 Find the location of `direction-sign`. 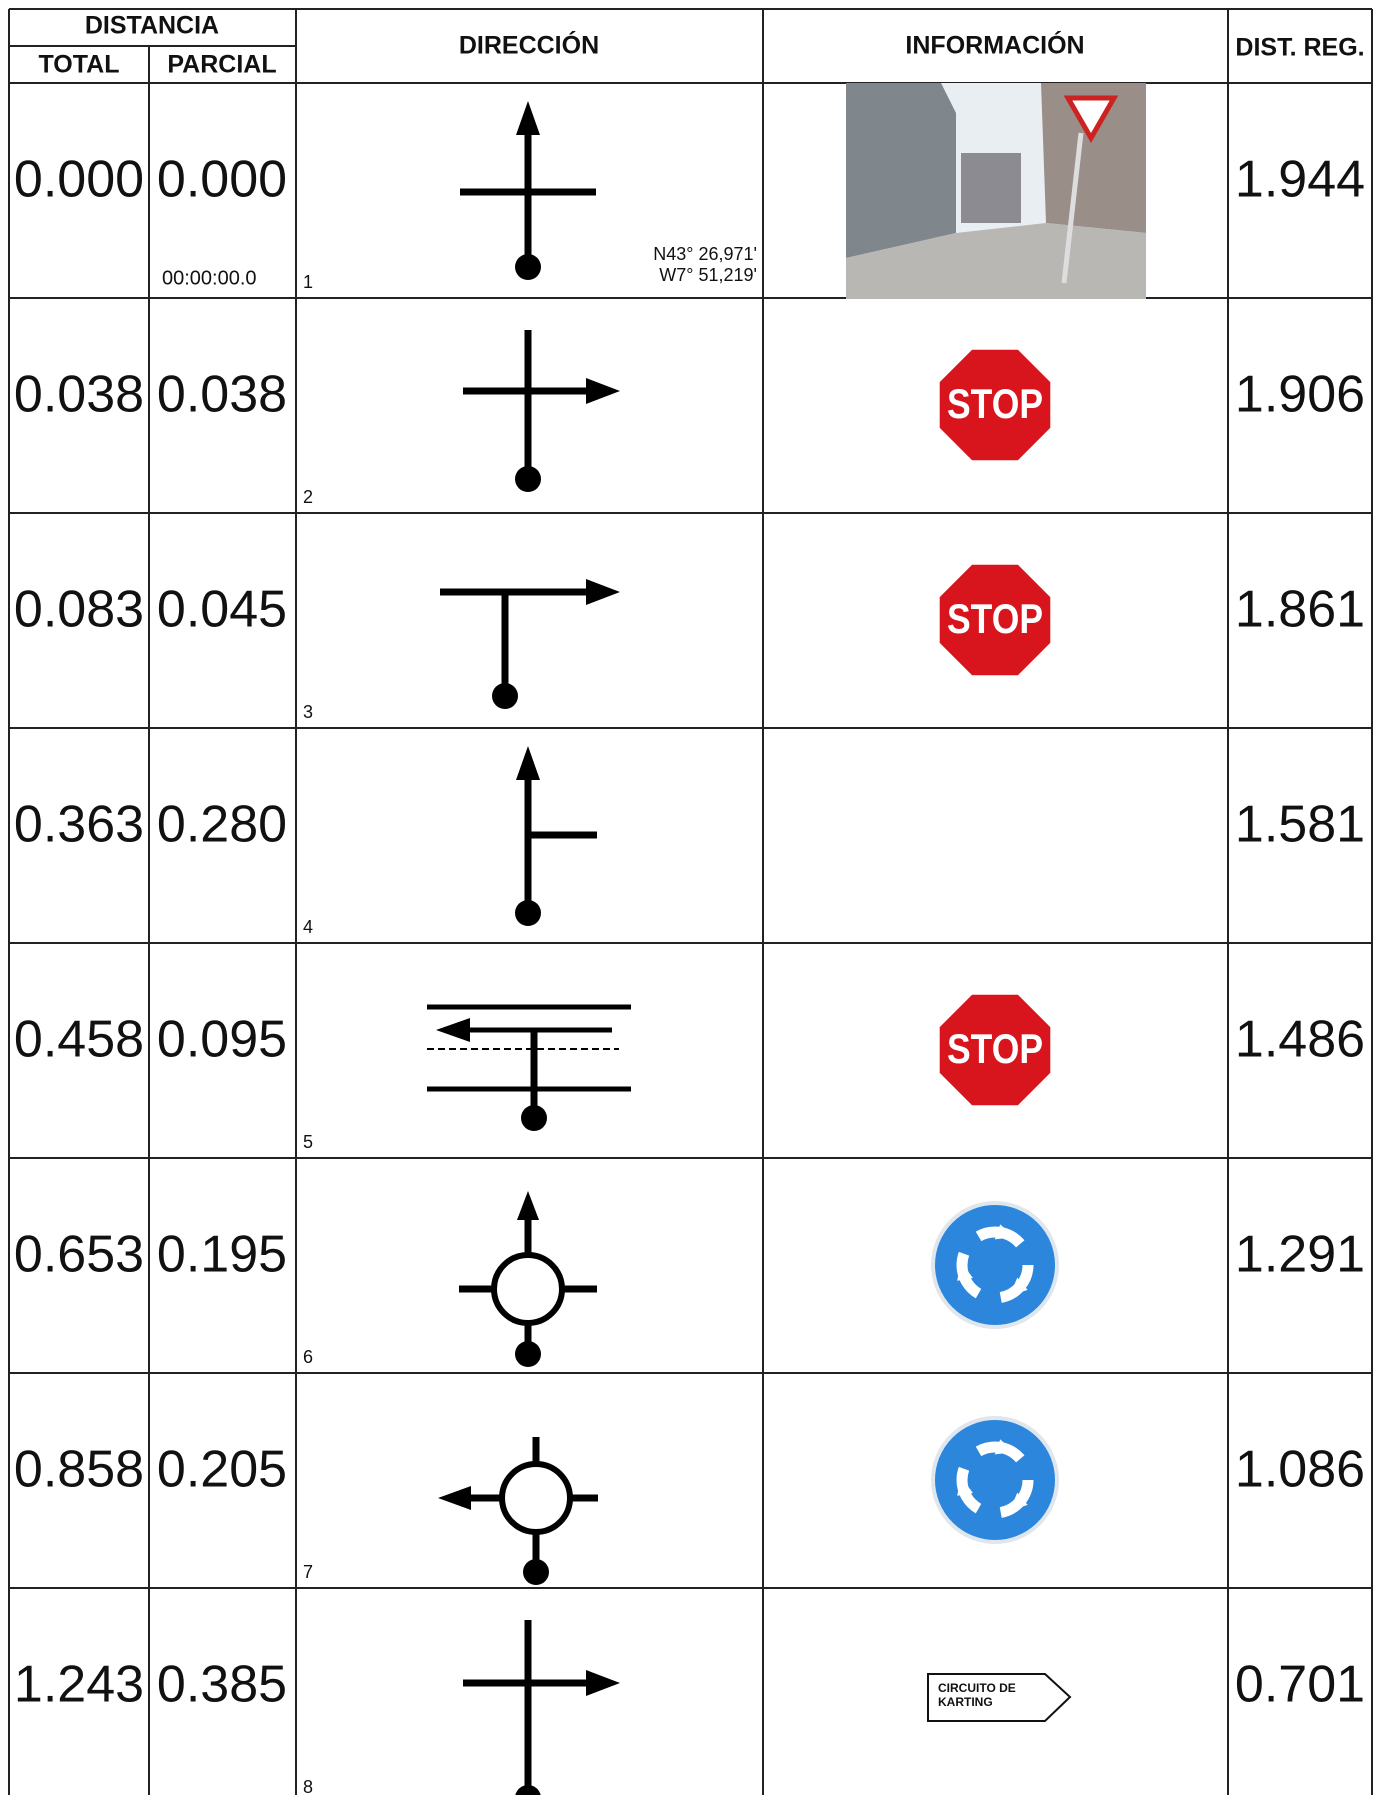

direction-sign is located at coordinates (999, 1697).